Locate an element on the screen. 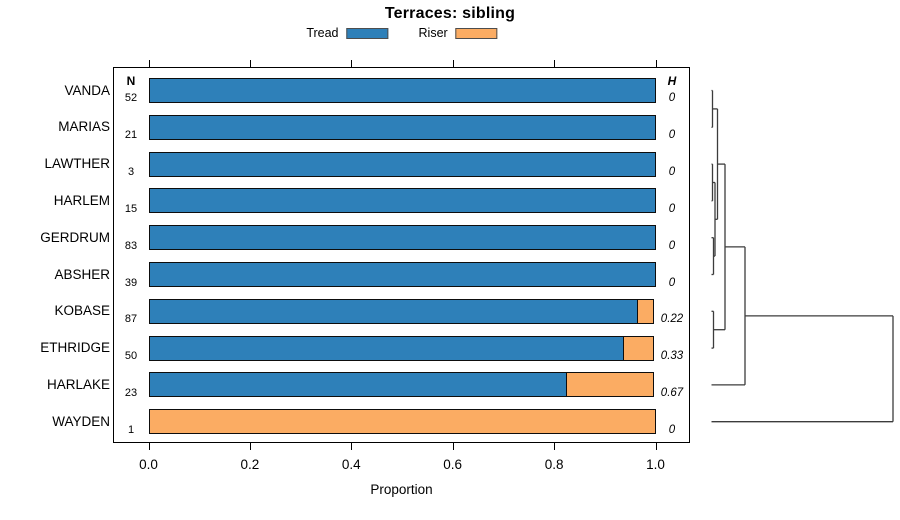  category-label-harlake: HARLAKE is located at coordinates (78, 384).